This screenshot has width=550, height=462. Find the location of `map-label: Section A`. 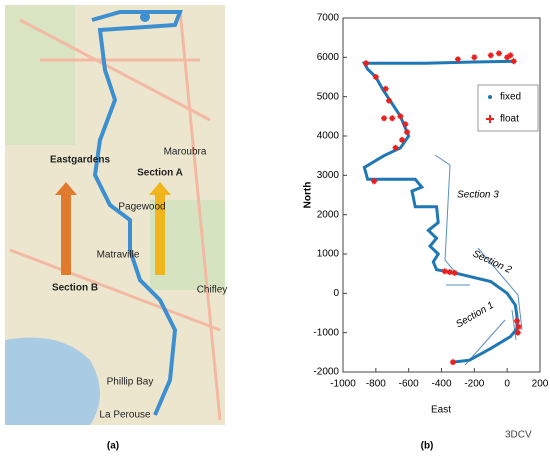

map-label: Section A is located at coordinates (160, 173).